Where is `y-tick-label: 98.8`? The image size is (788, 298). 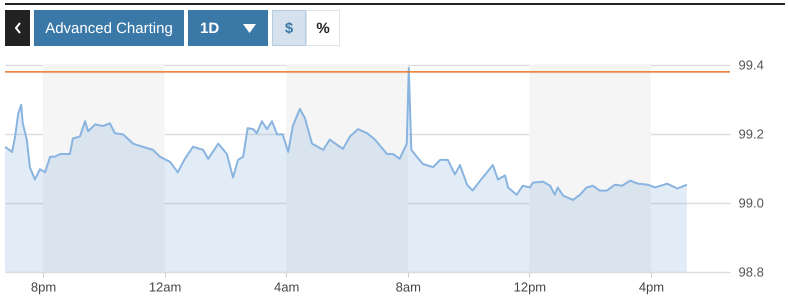 y-tick-label: 98.8 is located at coordinates (751, 272).